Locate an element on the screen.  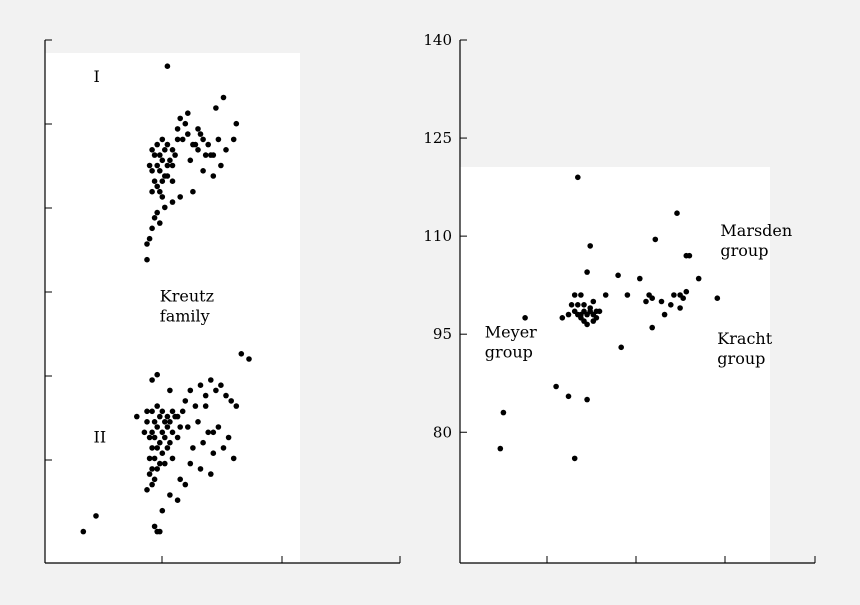
y-tick-label: 140 is located at coordinates (437, 40).